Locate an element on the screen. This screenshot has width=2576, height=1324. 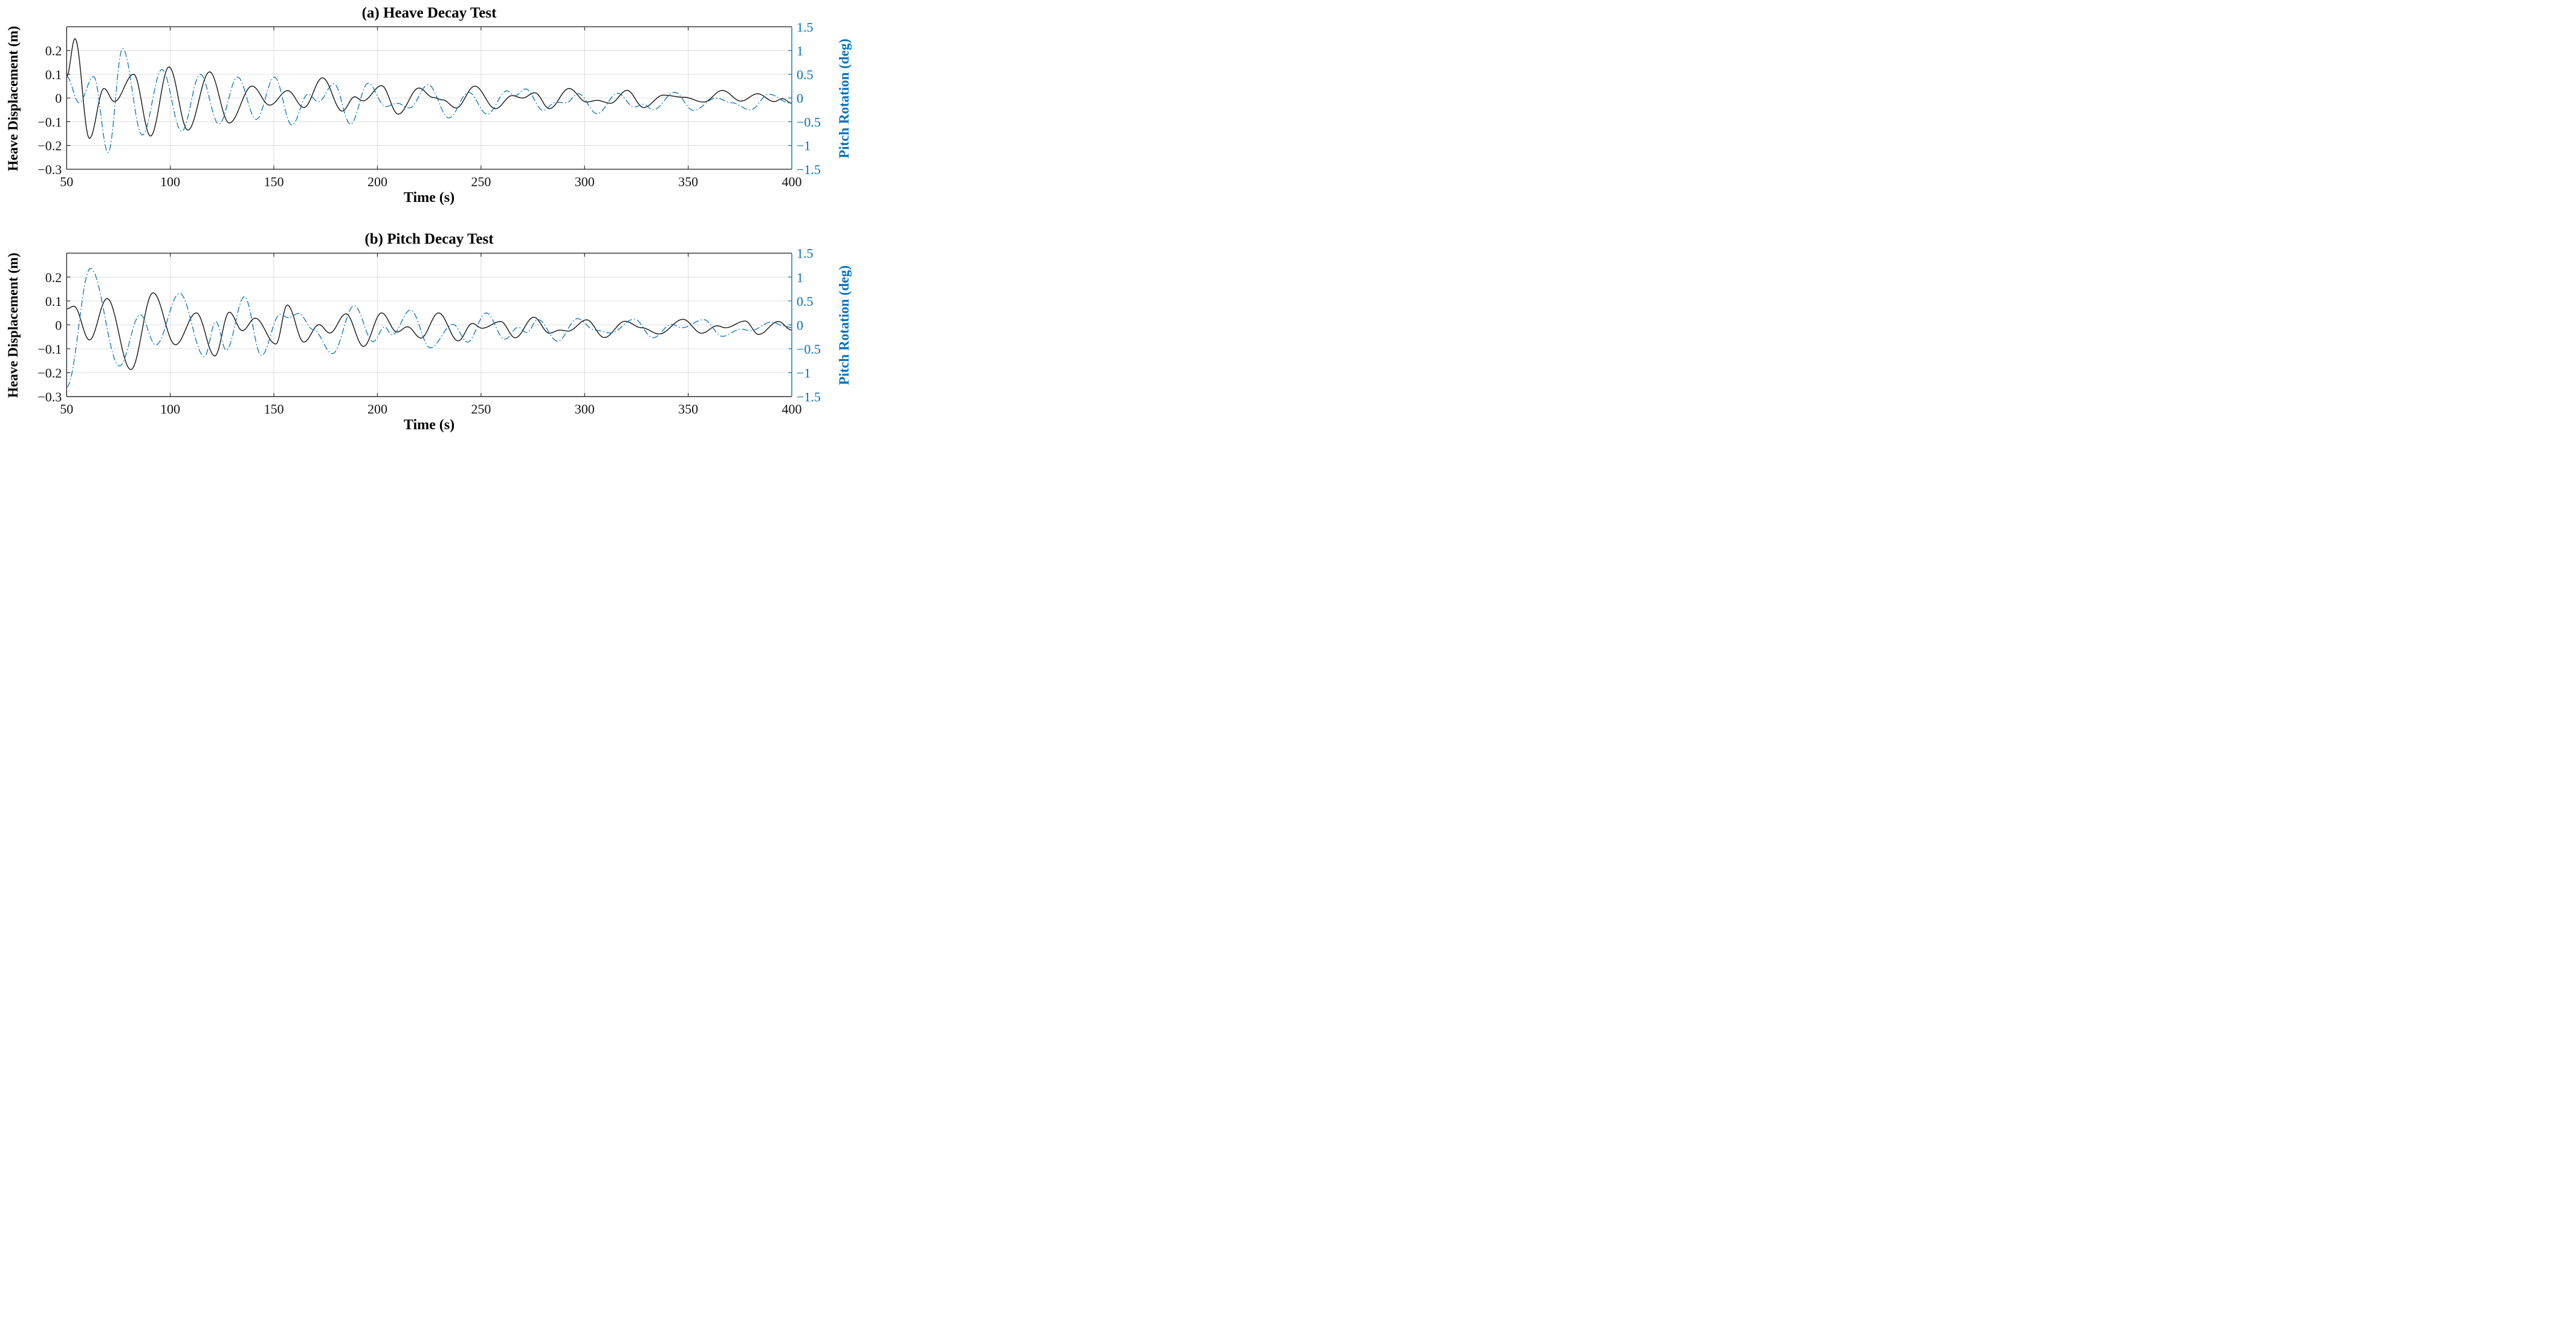
pitch-rotation-curve-a is located at coordinates (429, 101).